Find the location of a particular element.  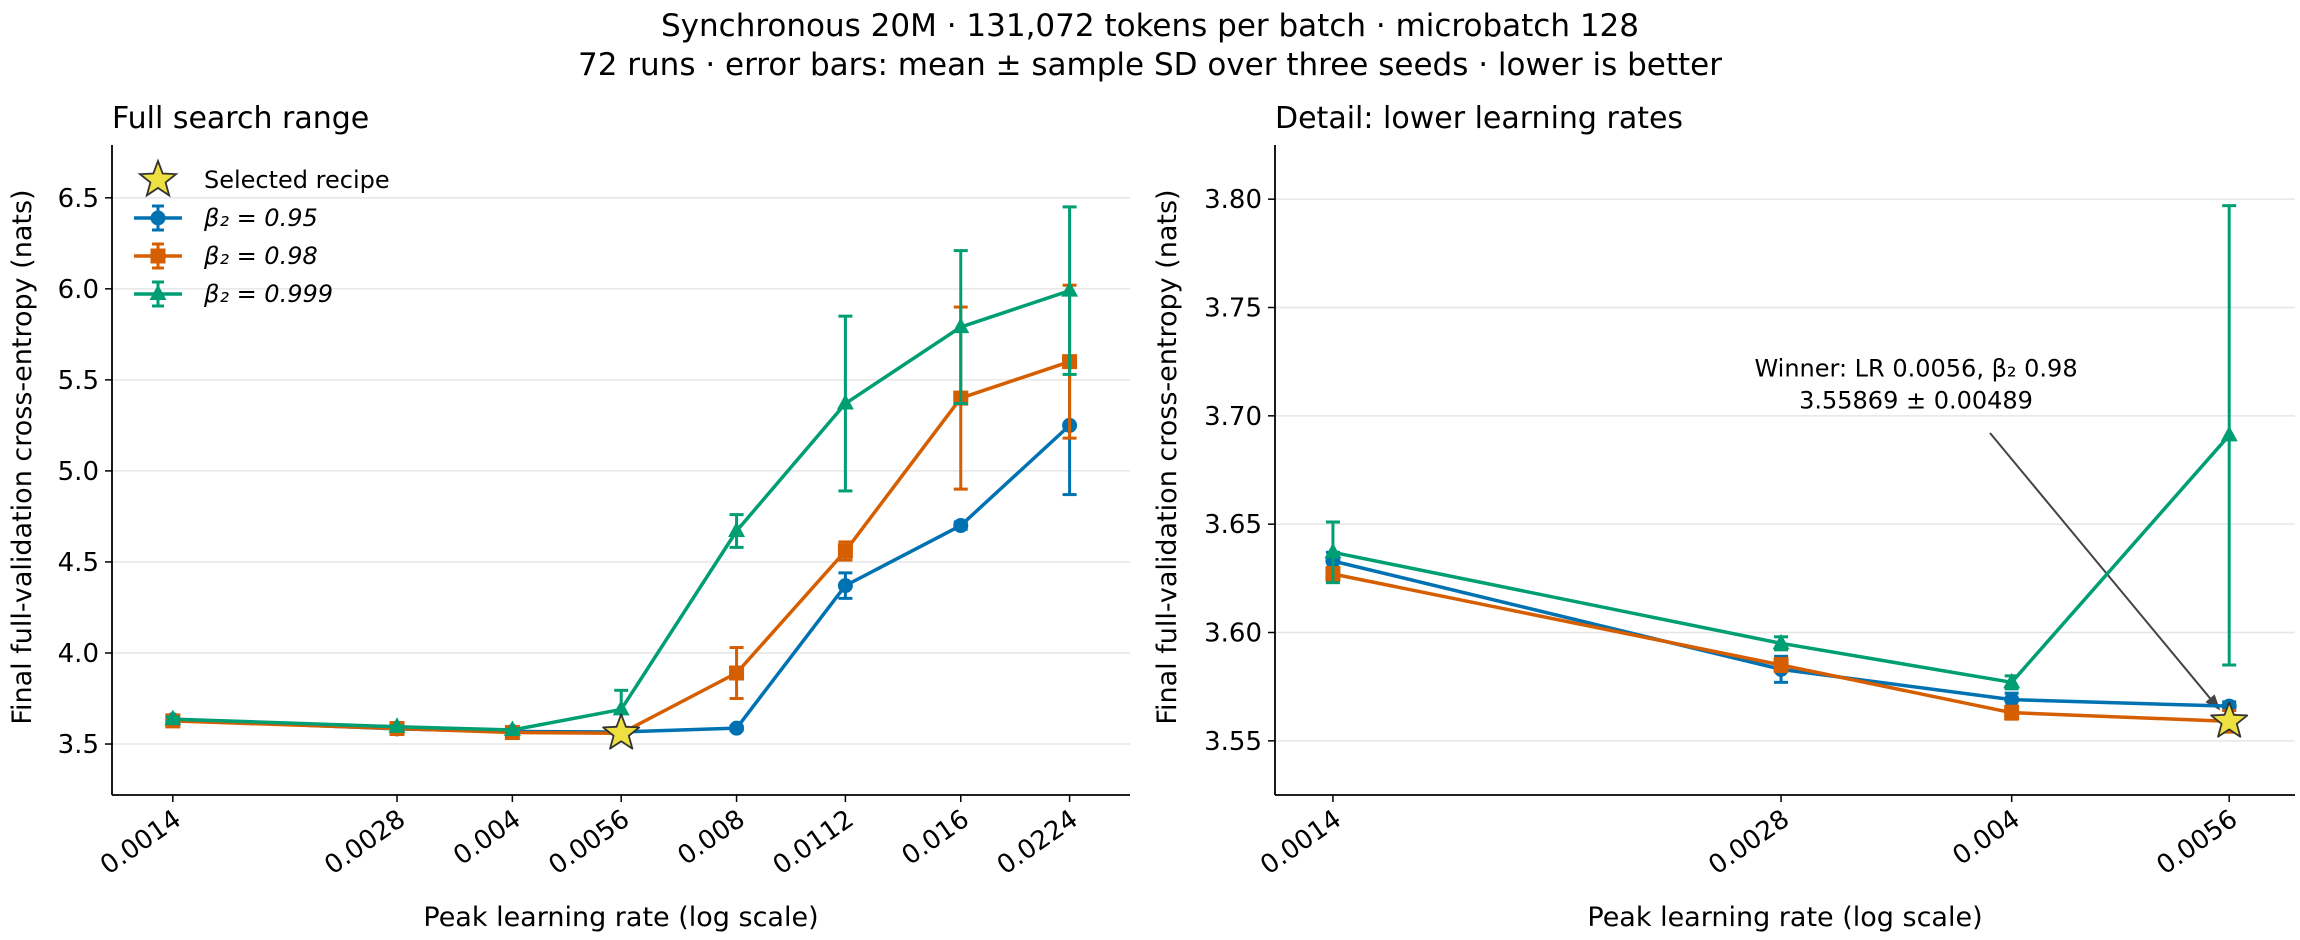

full-range-y-tick-label: 4.0 is located at coordinates (78, 654).